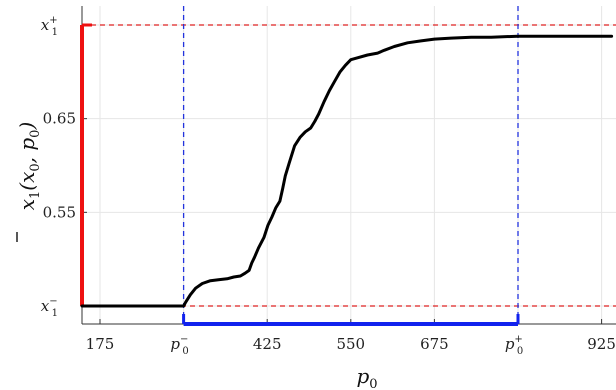 The width and height of the screenshot is (616, 390). Describe the element at coordinates (59, 212) in the screenshot. I see `y-tick-label: 0.55` at that location.